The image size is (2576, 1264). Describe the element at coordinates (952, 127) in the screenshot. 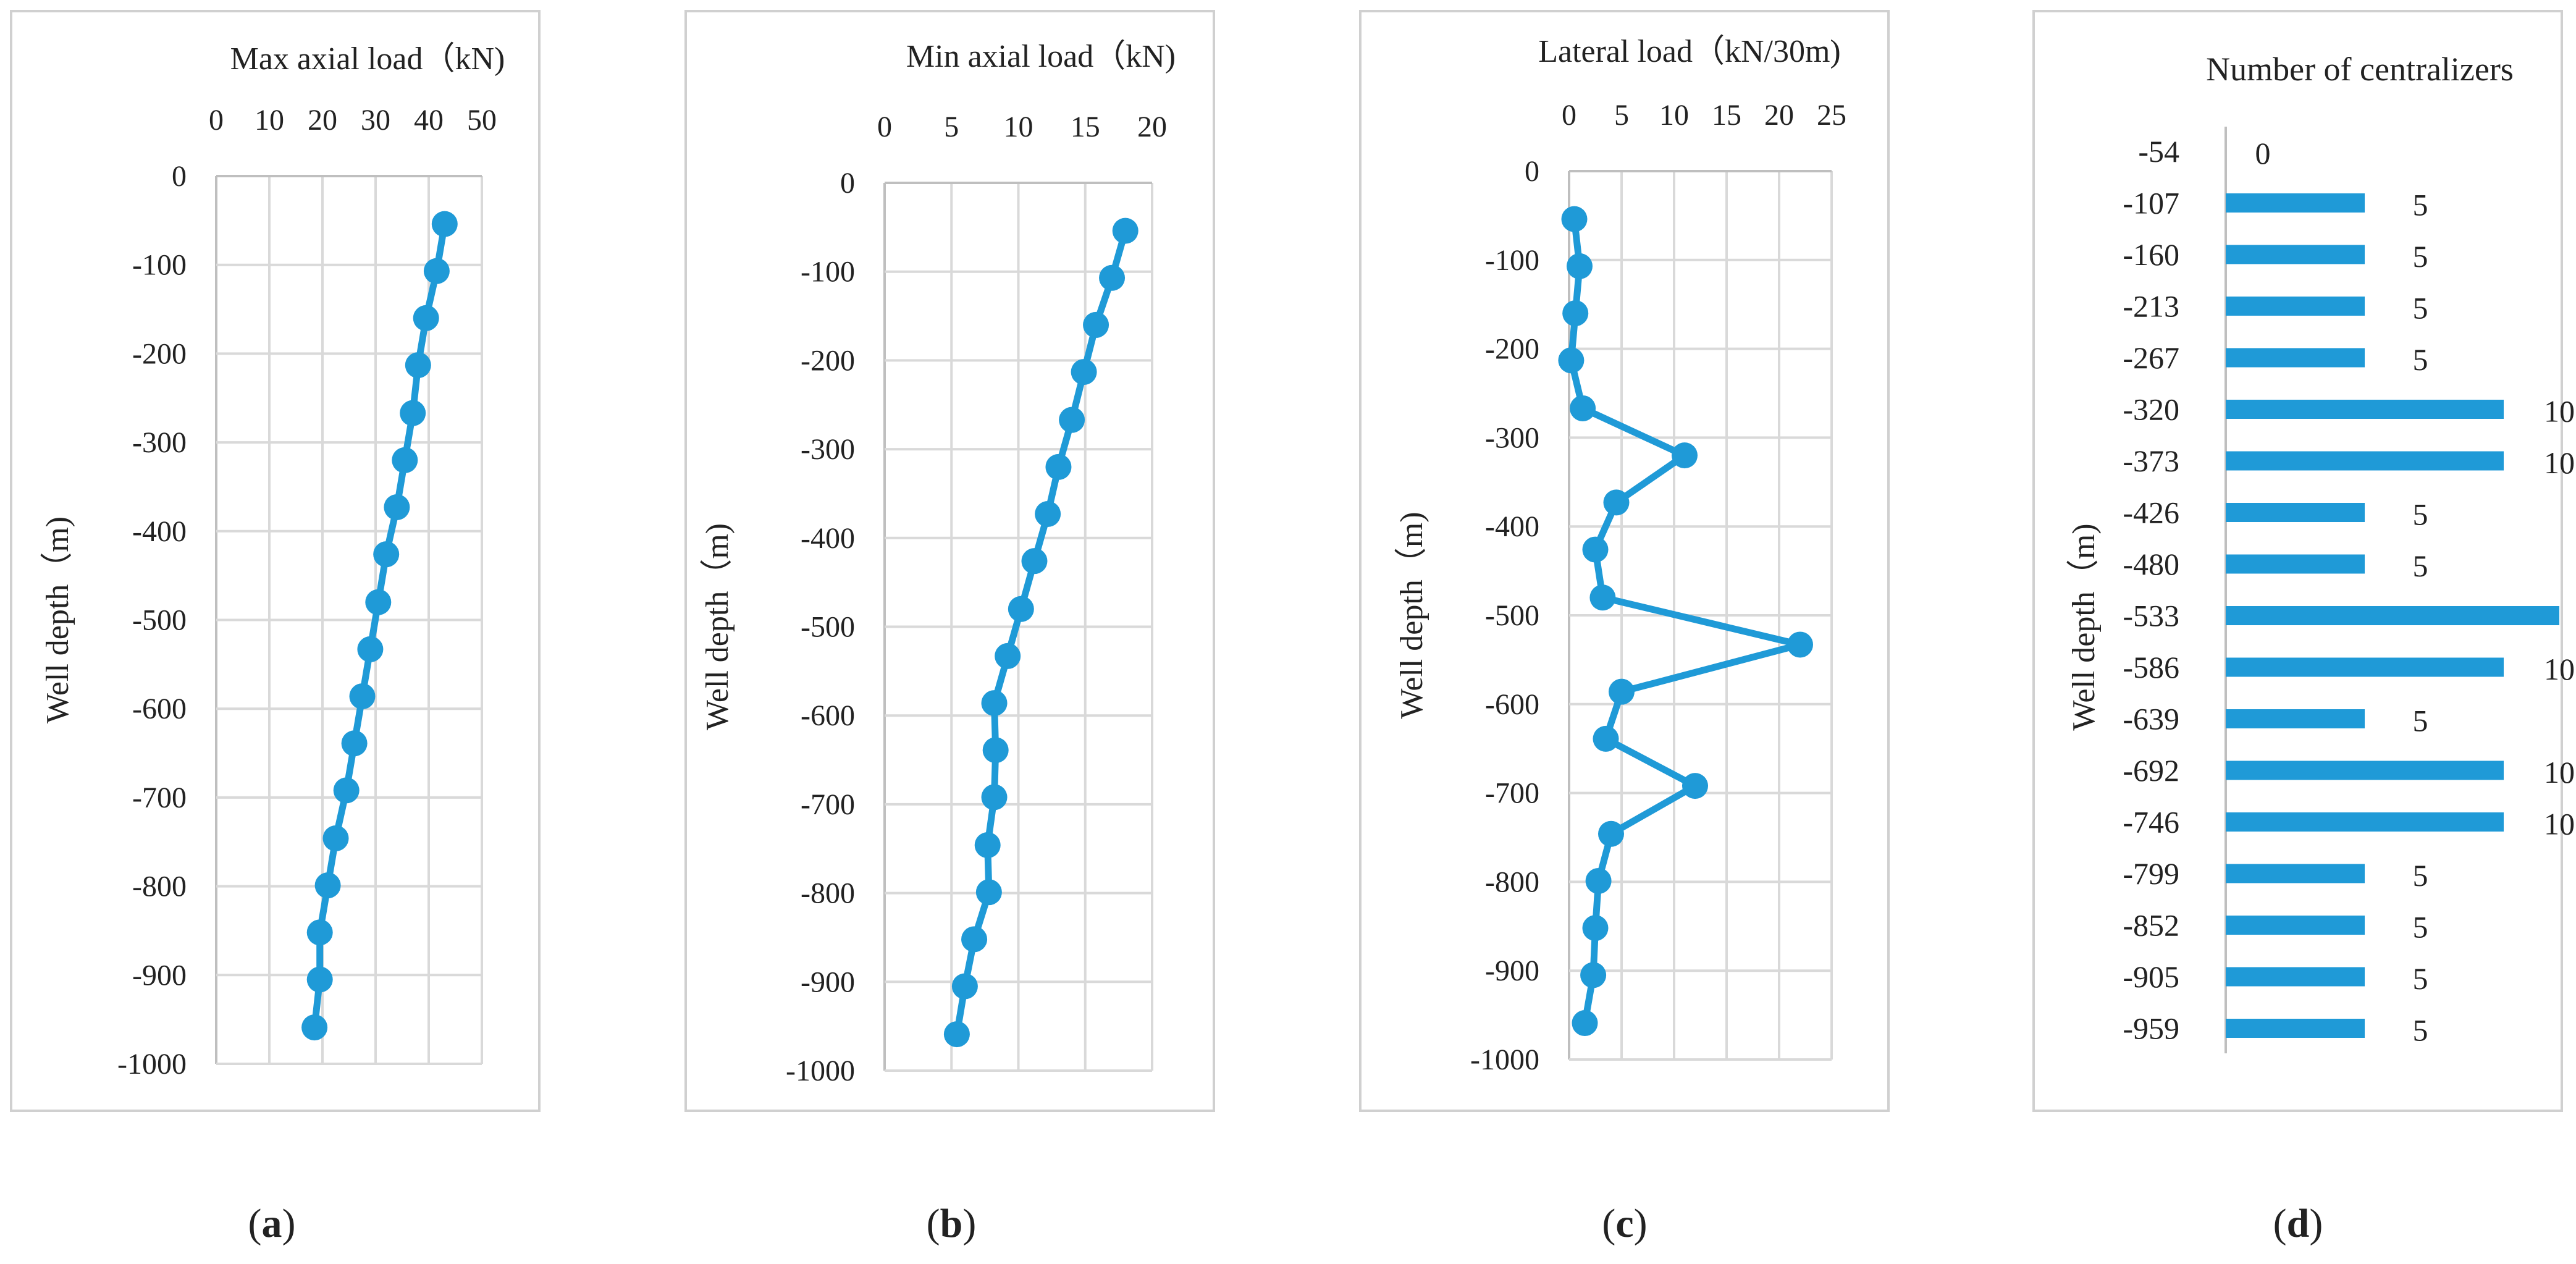

I see `x-tick-label: 5` at that location.